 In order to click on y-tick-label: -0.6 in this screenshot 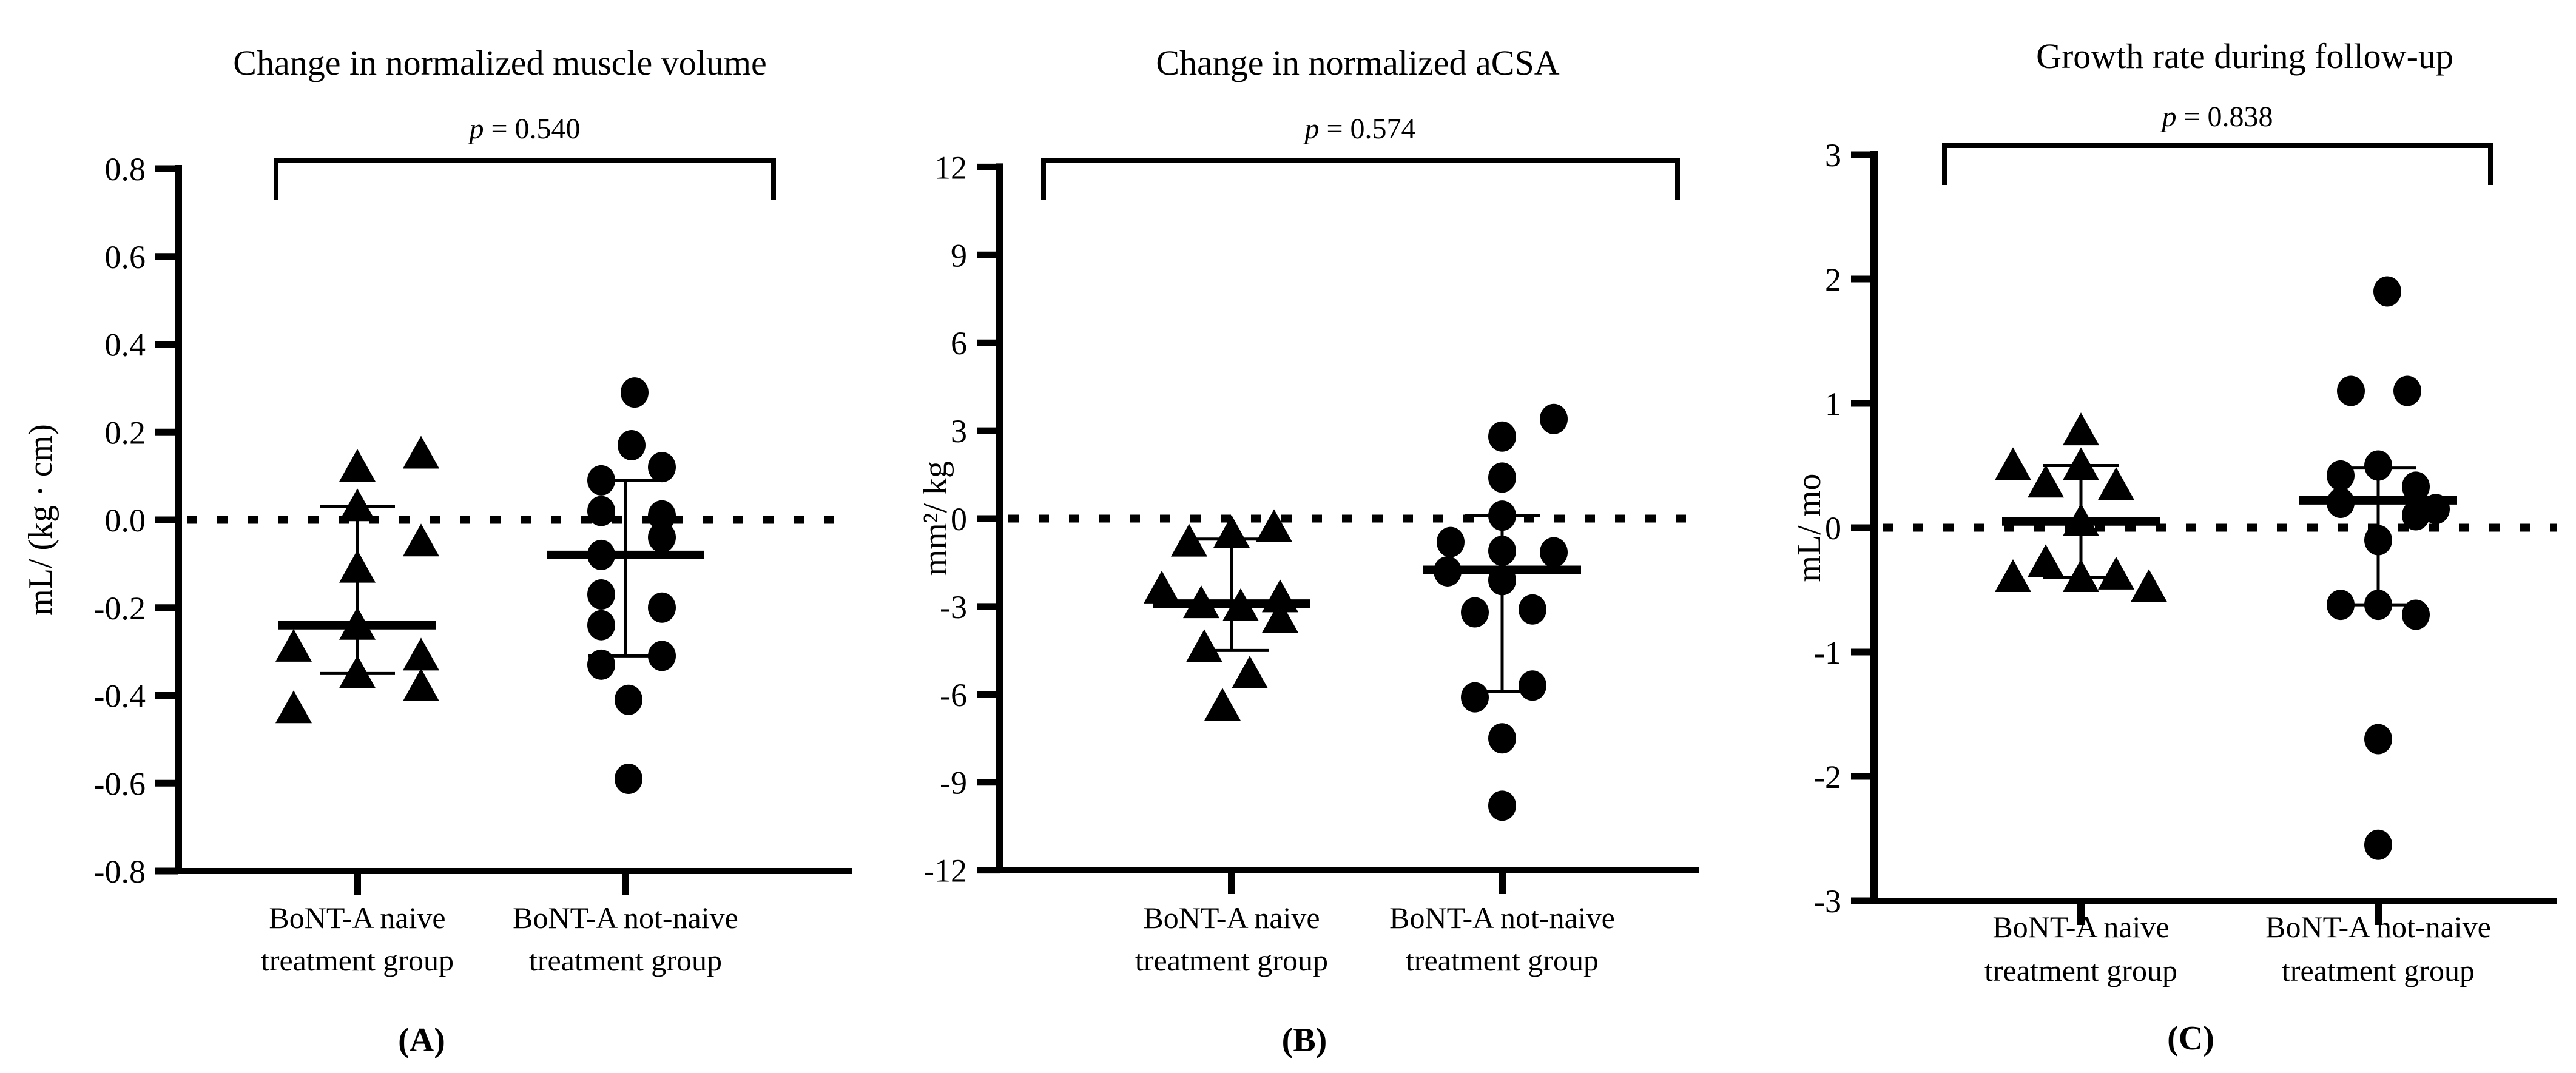, I will do `click(120, 783)`.